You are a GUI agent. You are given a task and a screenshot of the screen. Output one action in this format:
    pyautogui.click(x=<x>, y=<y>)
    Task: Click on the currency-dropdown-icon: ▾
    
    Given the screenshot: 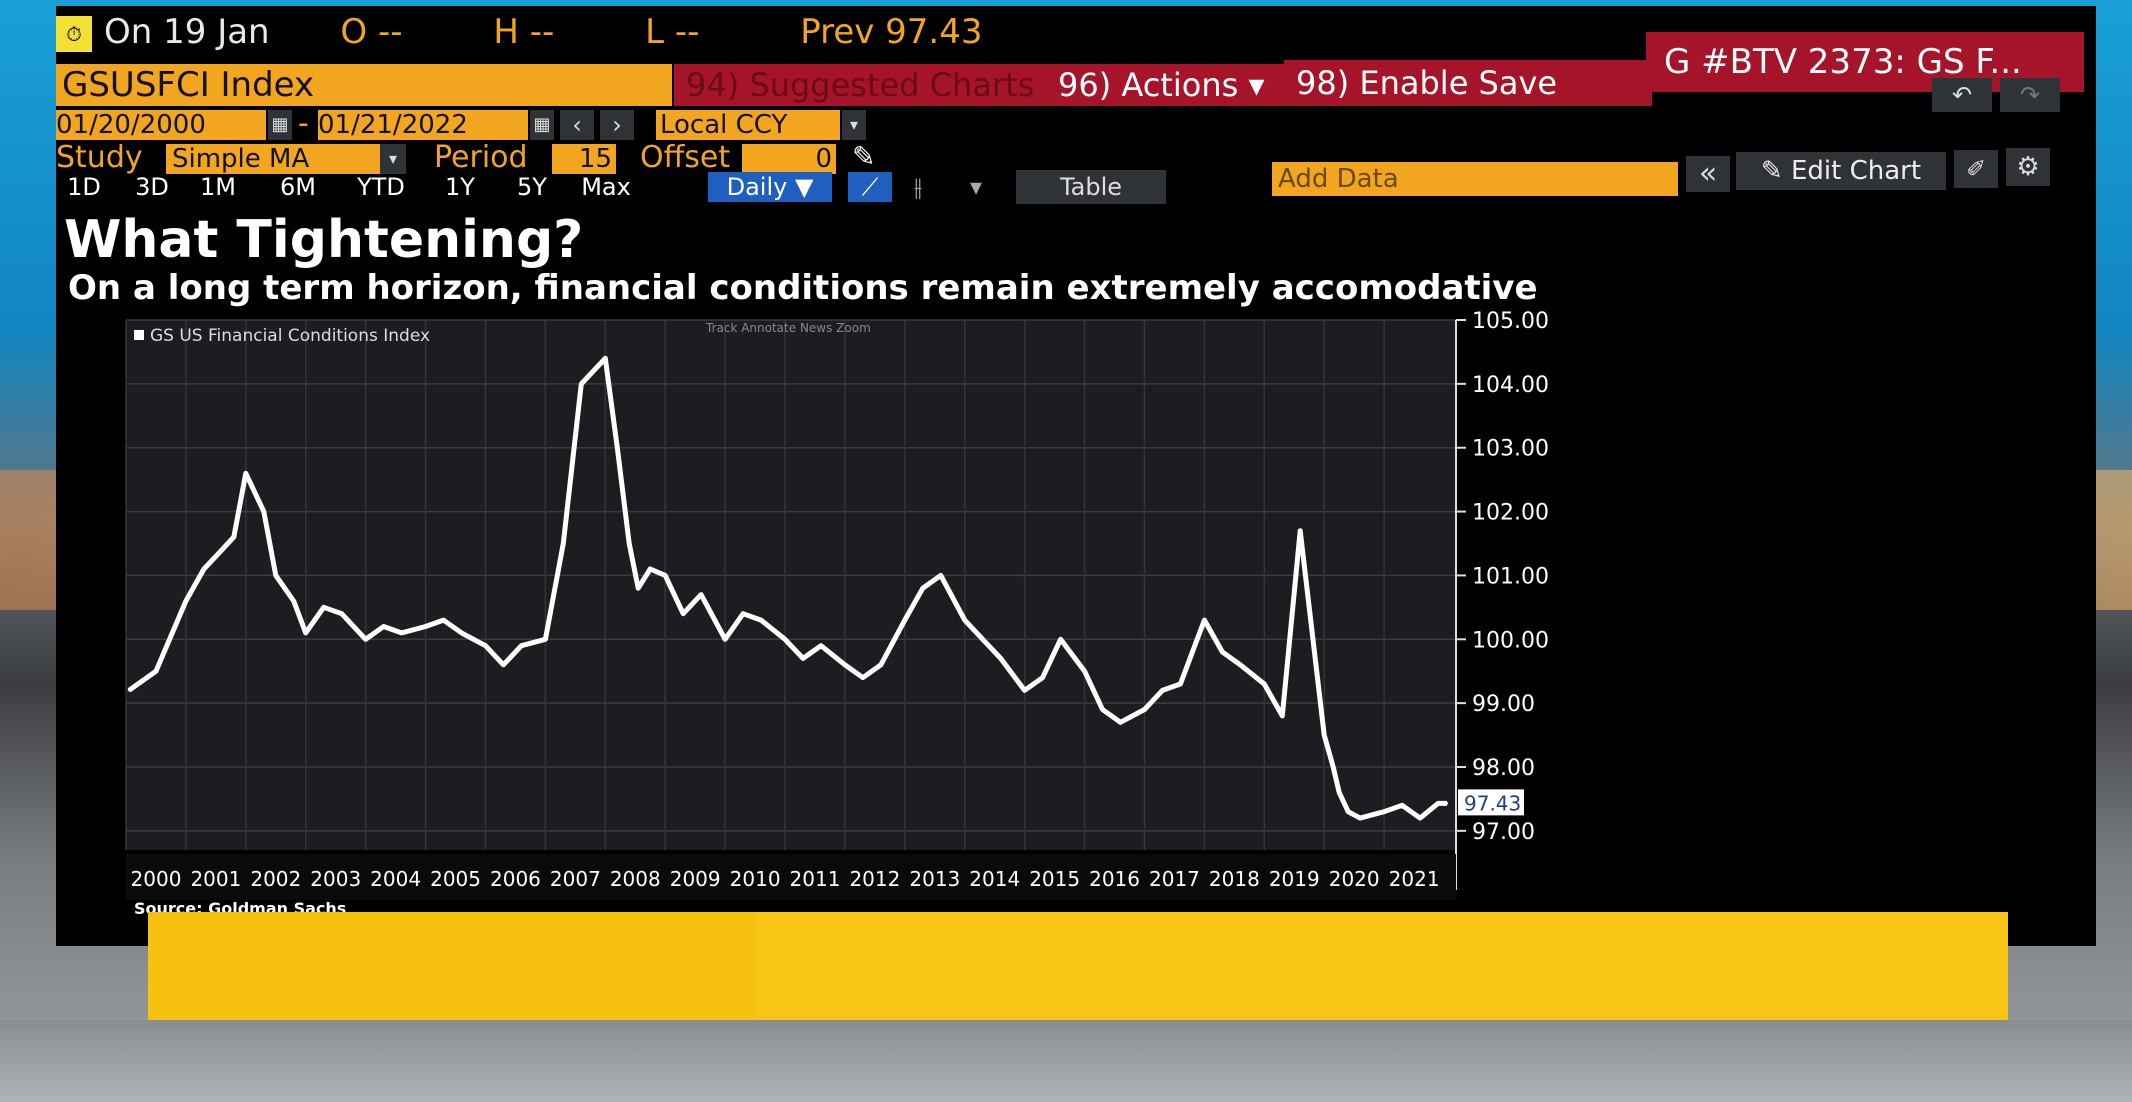 What is the action you would take?
    pyautogui.click(x=854, y=125)
    